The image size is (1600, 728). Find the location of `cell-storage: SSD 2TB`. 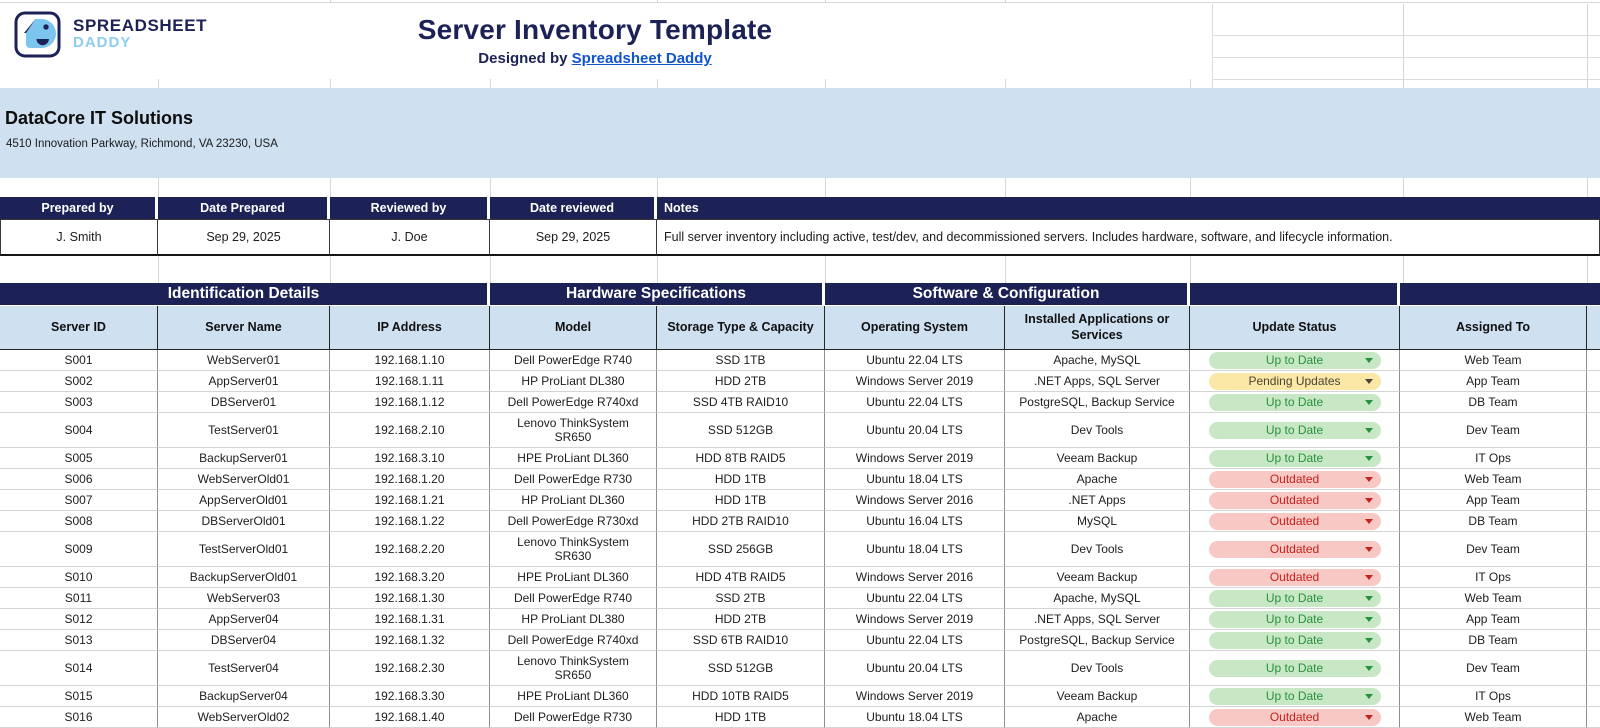

cell-storage: SSD 2TB is located at coordinates (741, 598).